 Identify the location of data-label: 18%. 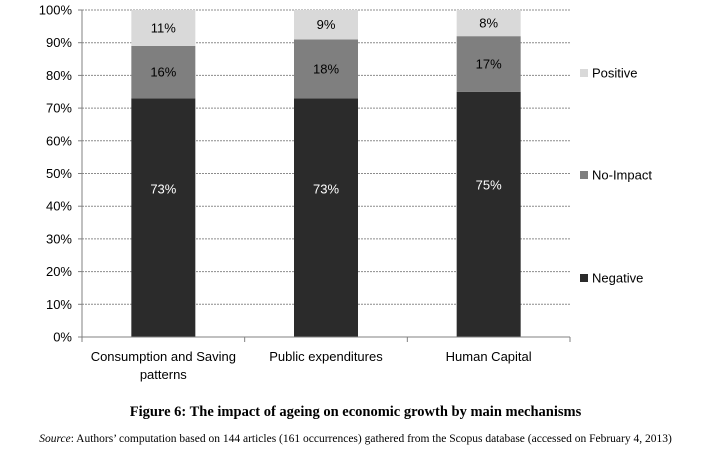
(326, 68).